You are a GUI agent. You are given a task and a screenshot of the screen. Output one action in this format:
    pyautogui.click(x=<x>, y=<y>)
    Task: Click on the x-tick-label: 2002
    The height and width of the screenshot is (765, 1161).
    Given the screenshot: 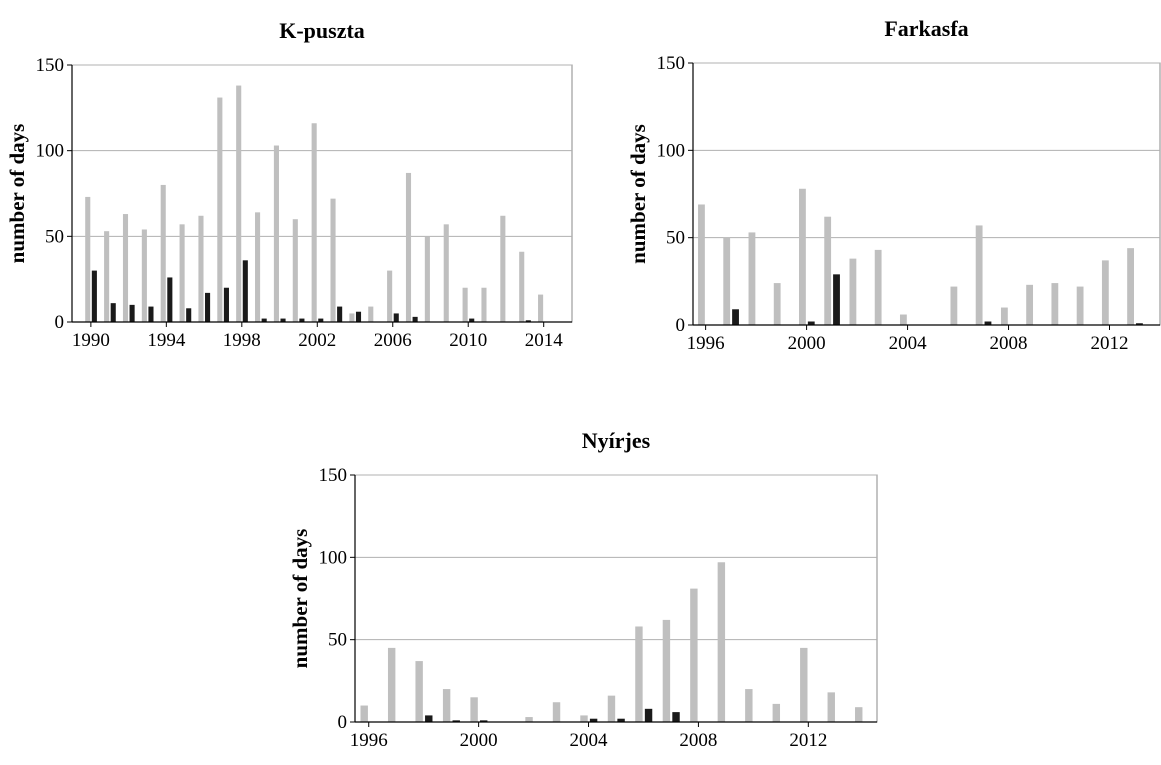 What is the action you would take?
    pyautogui.click(x=317, y=340)
    